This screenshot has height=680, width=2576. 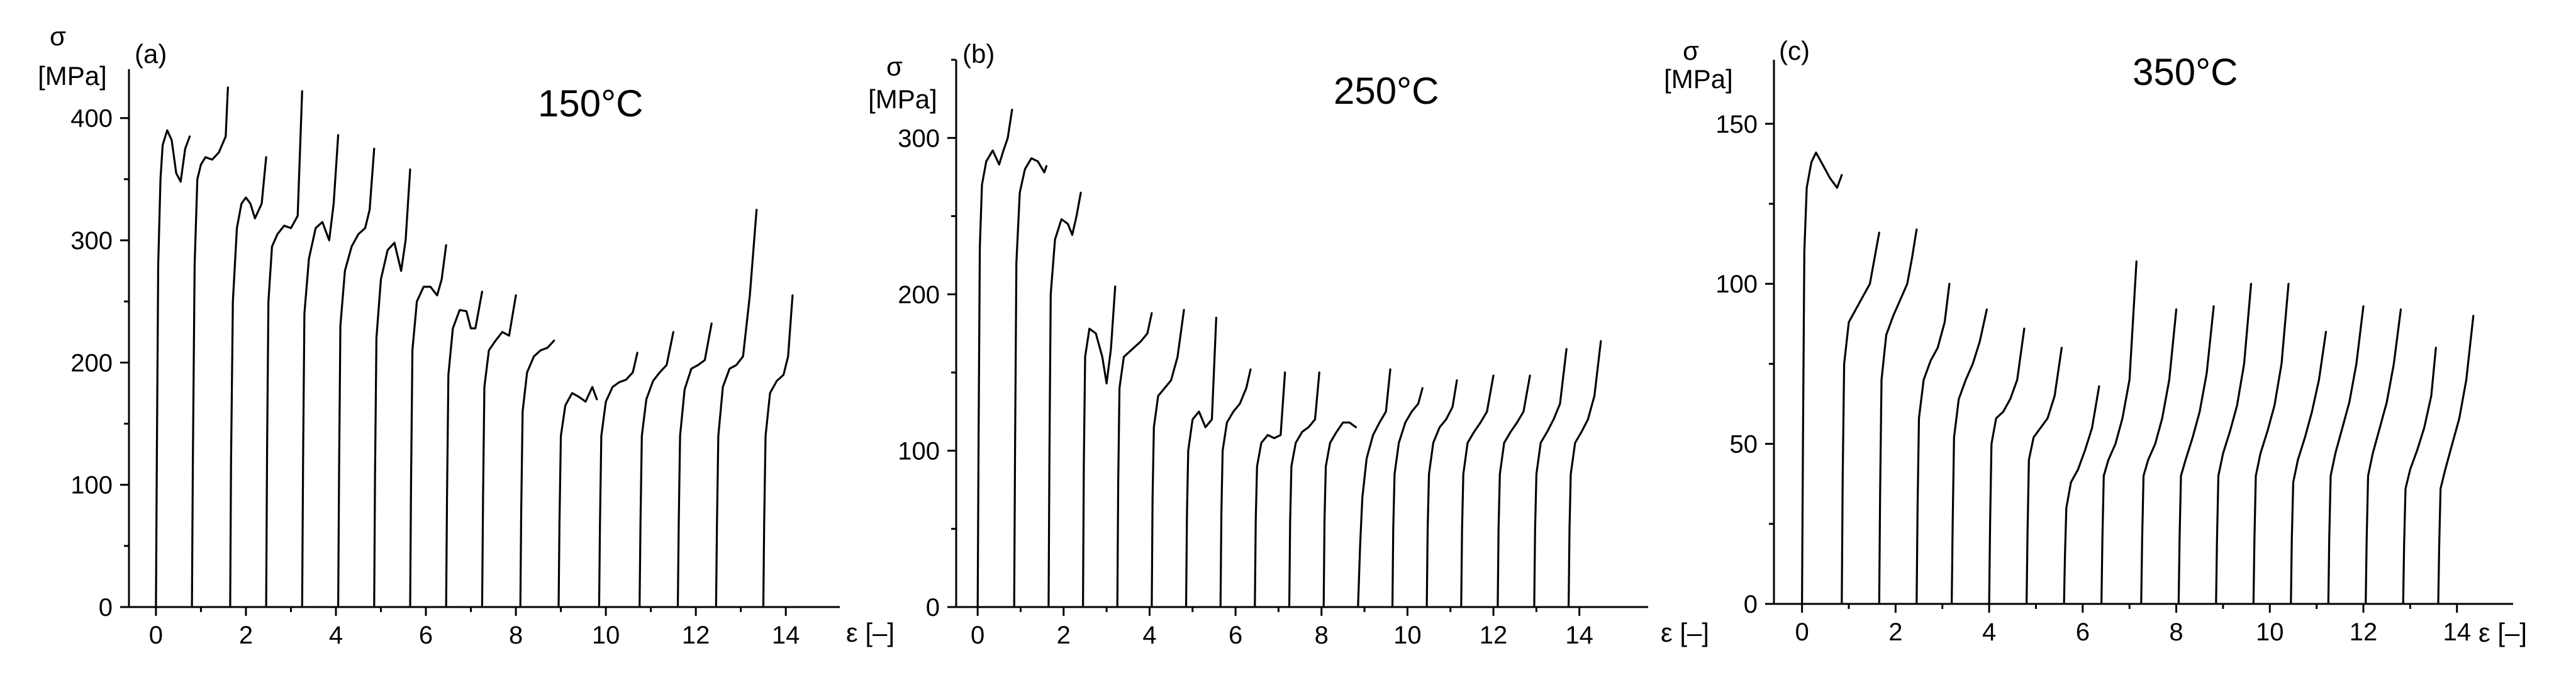 What do you see at coordinates (151, 54) in the screenshot?
I see `panel-label: (a)` at bounding box center [151, 54].